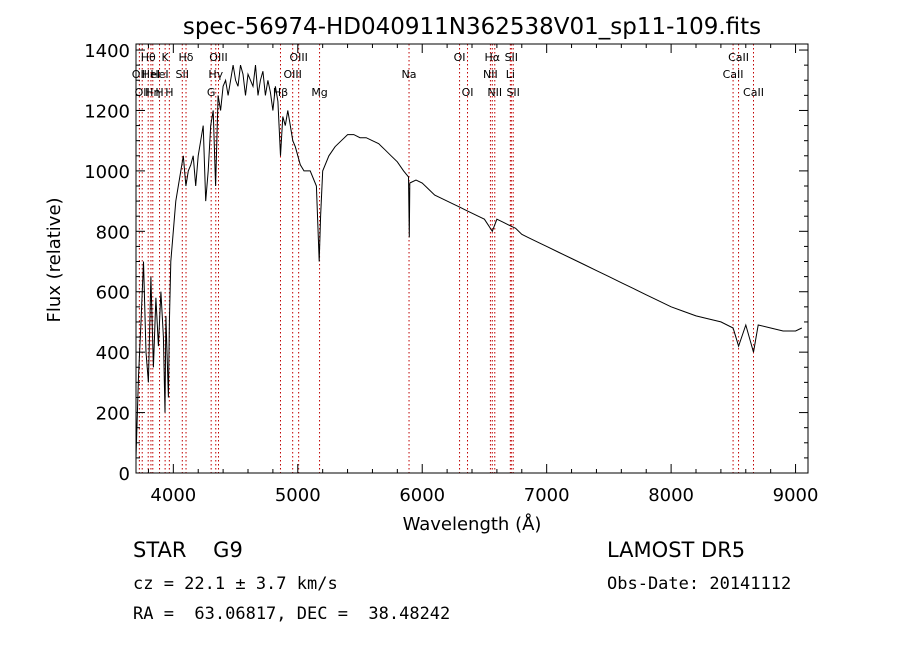  I want to click on x-tick-label: 6000, so click(422, 495).